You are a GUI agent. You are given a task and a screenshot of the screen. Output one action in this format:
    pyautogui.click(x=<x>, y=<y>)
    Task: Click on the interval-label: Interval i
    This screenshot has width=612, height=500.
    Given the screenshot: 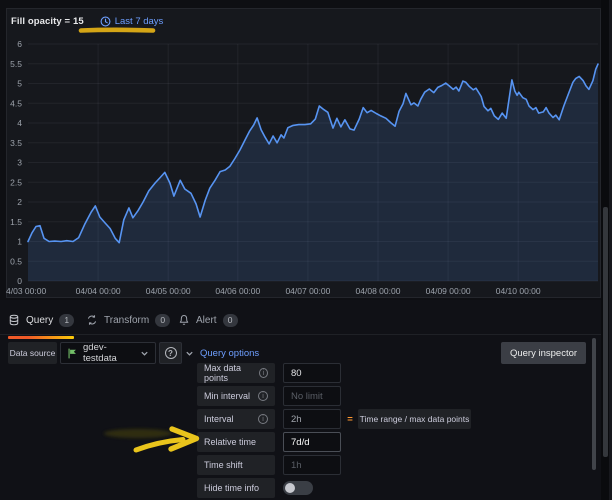 What is the action you would take?
    pyautogui.click(x=236, y=419)
    